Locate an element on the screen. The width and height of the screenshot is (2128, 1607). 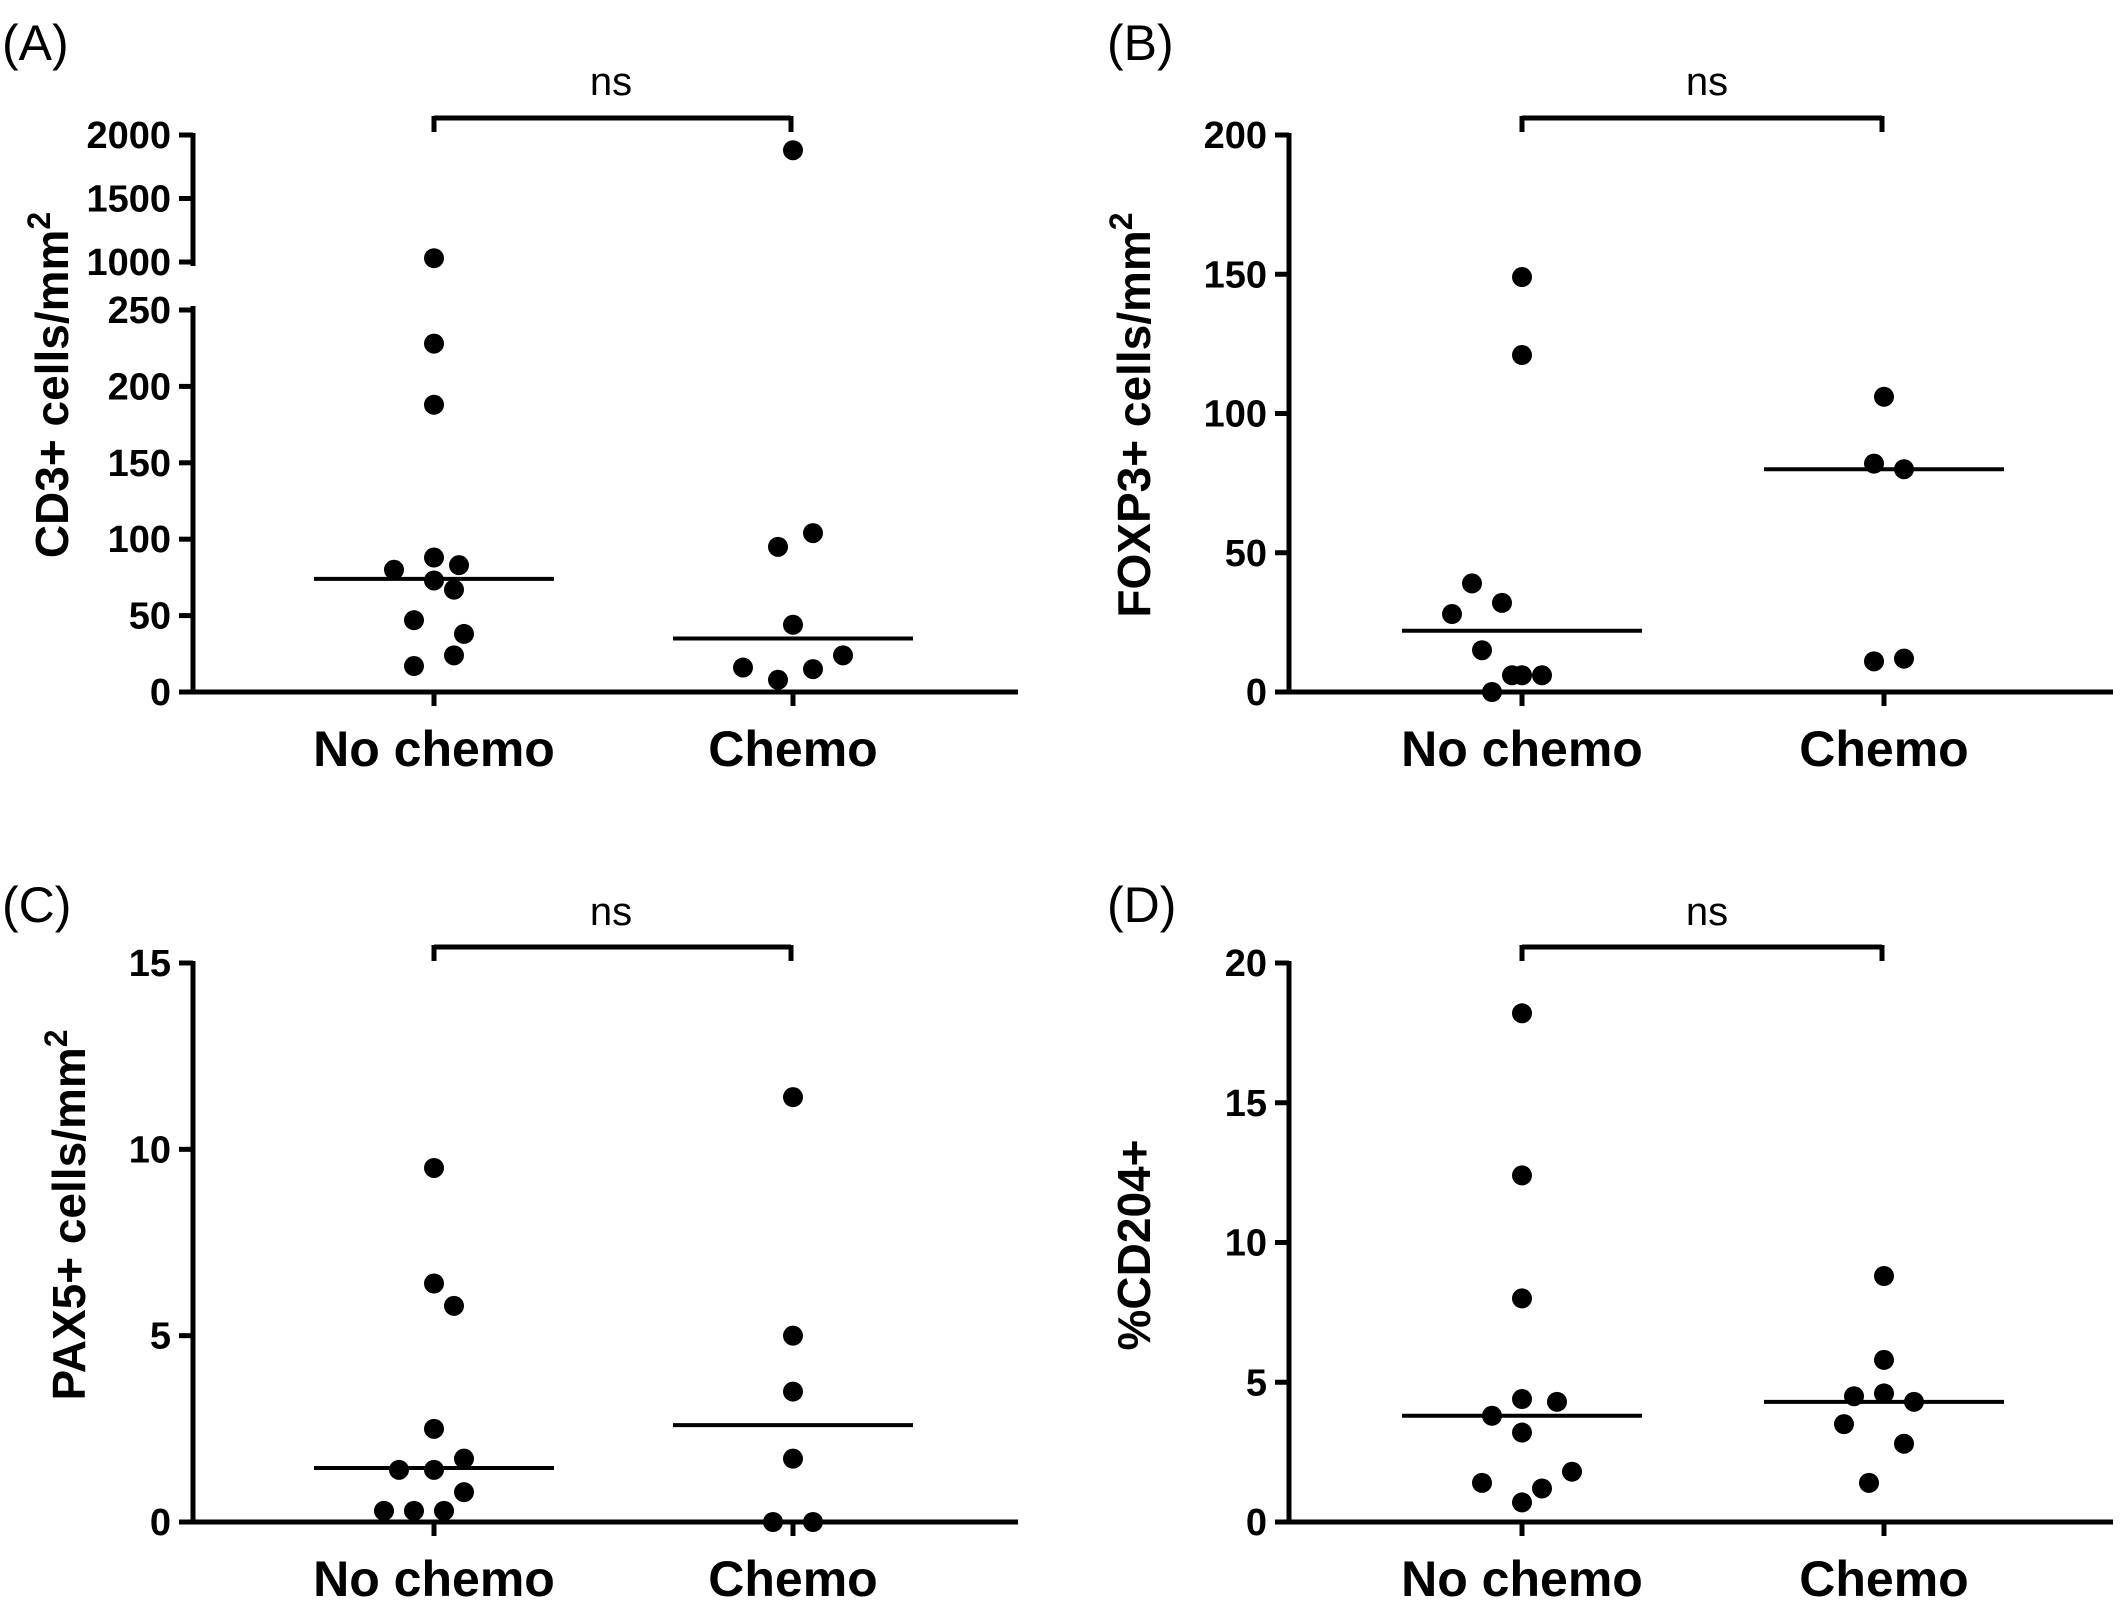
y-tick-label: 1000 is located at coordinates (128, 263).